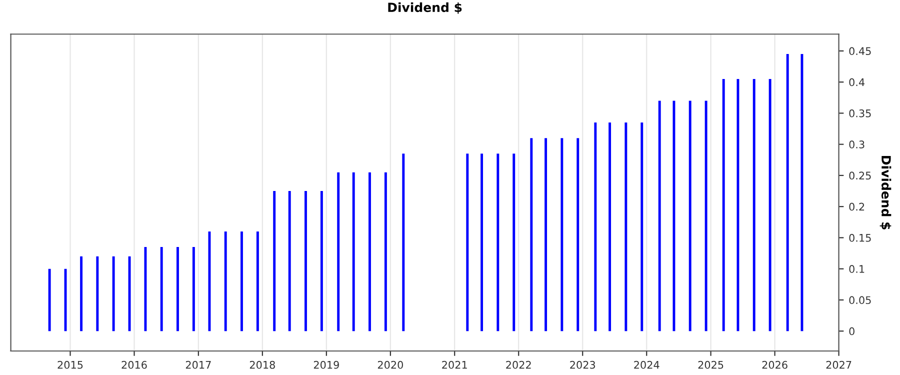 This screenshot has width=900, height=375. What do you see at coordinates (860, 300) in the screenshot?
I see `y-tick-label: 0.05` at bounding box center [860, 300].